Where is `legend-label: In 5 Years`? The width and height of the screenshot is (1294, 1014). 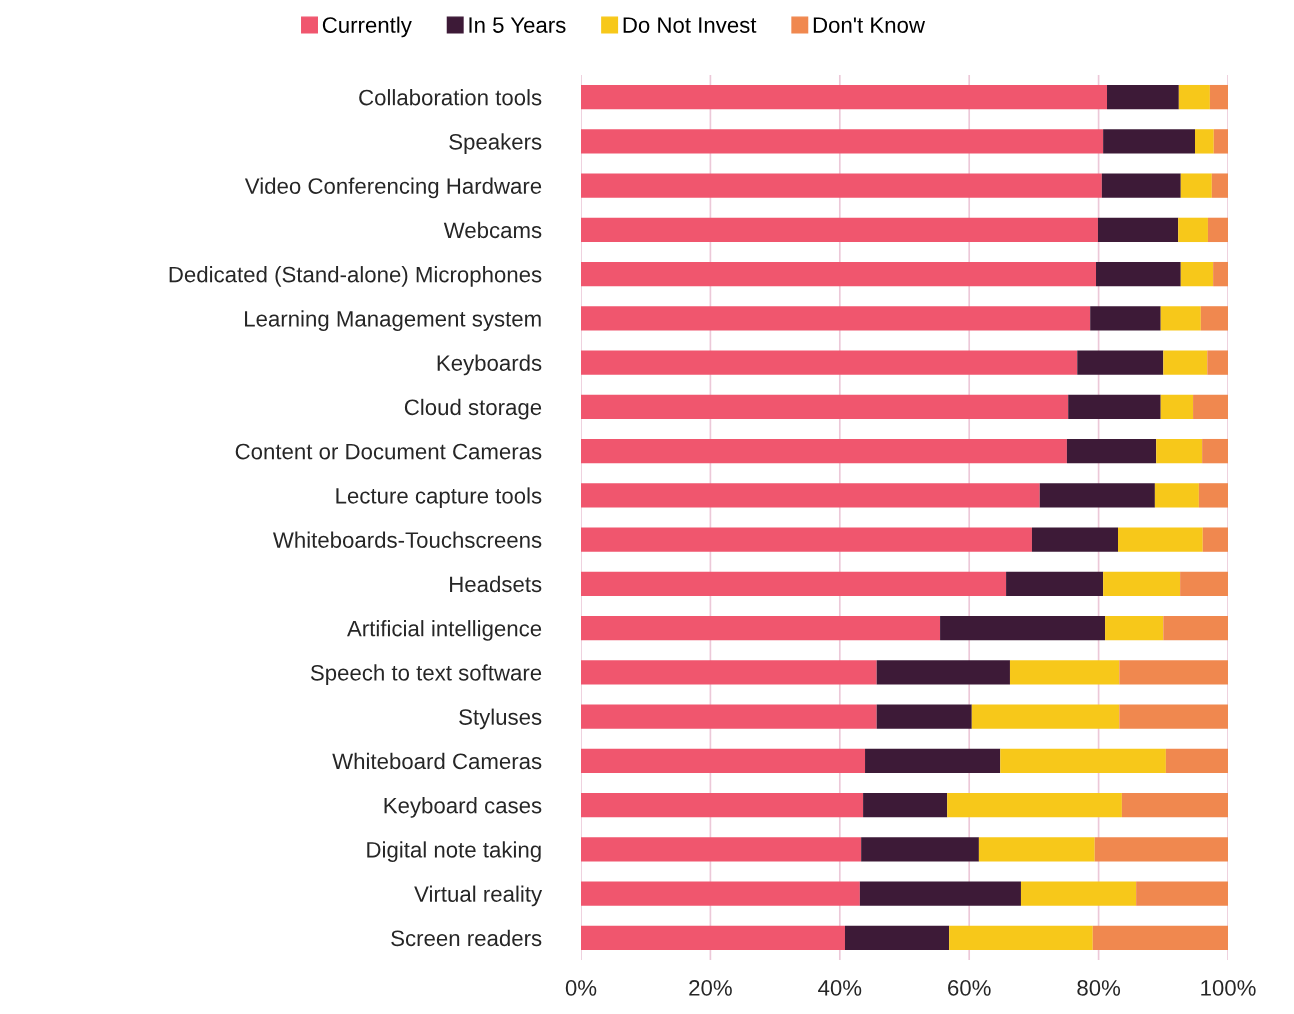
legend-label: In 5 Years is located at coordinates (517, 25).